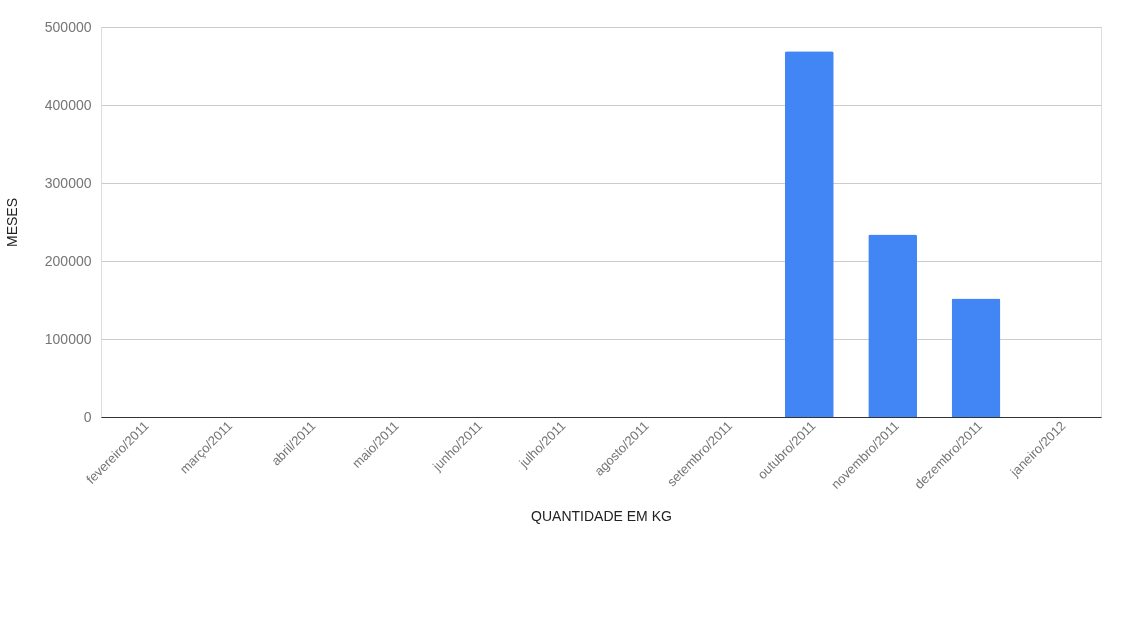 The height and width of the screenshot is (618, 1142). Describe the element at coordinates (68, 182) in the screenshot. I see `y-tick-label: 300000` at that location.